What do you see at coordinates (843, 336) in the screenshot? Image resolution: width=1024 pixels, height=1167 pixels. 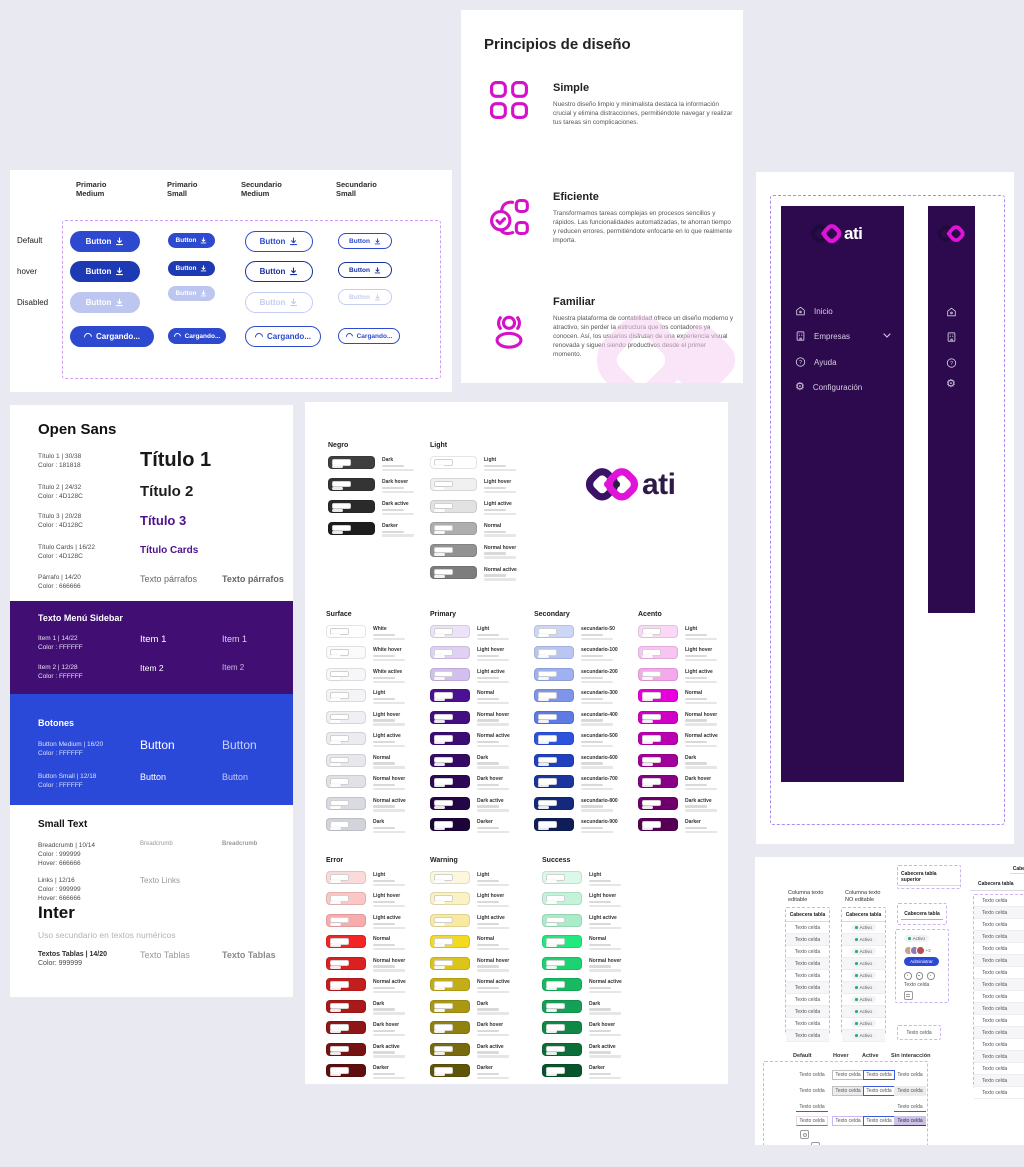 I see `sidebar-item-empresas: Empresas` at bounding box center [843, 336].